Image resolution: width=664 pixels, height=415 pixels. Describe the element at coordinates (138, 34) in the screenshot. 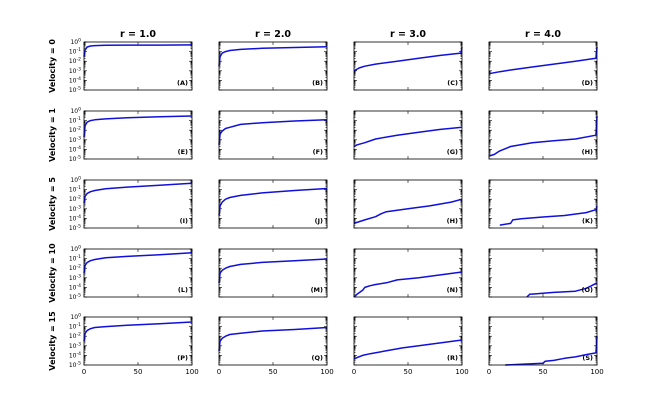

I see `column-title: r = 1.0` at that location.